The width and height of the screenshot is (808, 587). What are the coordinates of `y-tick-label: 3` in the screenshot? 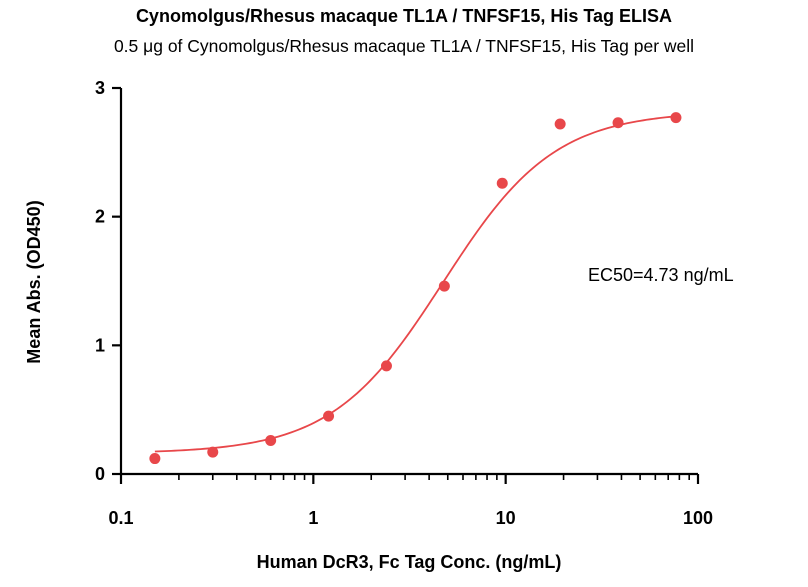 It's located at (100, 88).